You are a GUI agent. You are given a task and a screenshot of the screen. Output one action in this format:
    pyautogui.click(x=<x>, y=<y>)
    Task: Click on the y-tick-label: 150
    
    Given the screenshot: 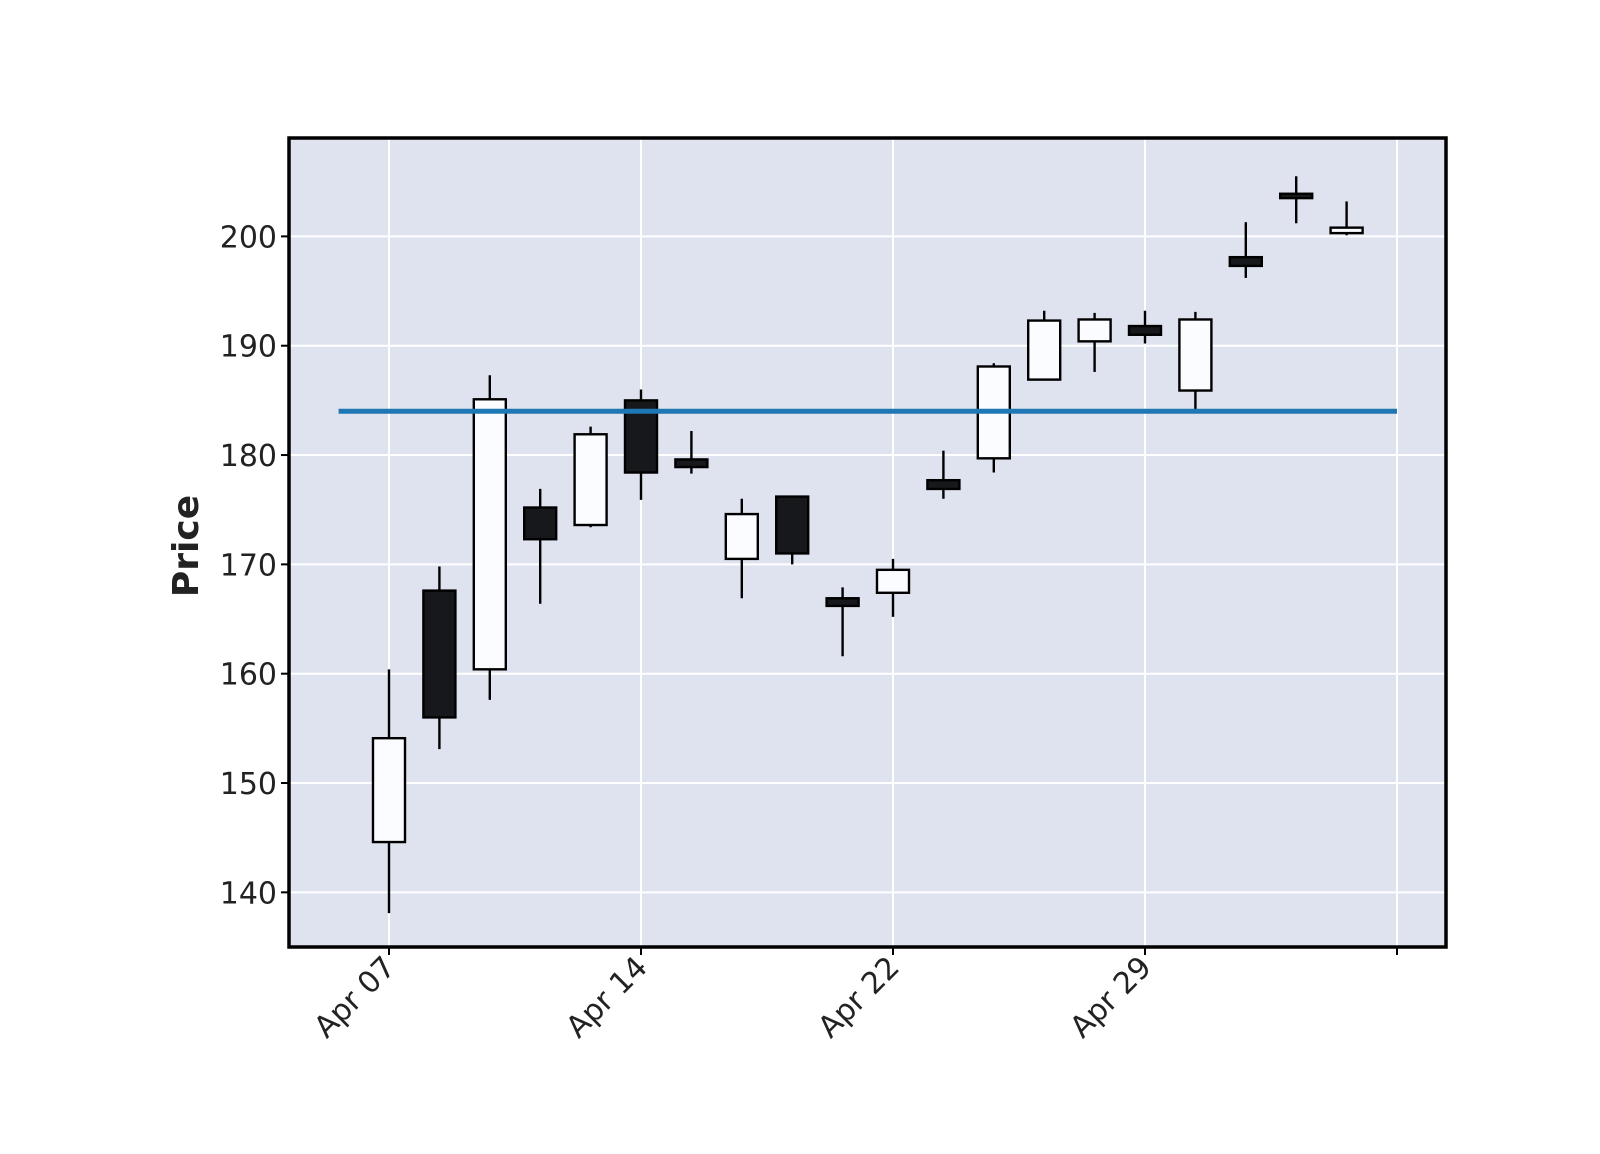 What is the action you would take?
    pyautogui.click(x=248, y=784)
    